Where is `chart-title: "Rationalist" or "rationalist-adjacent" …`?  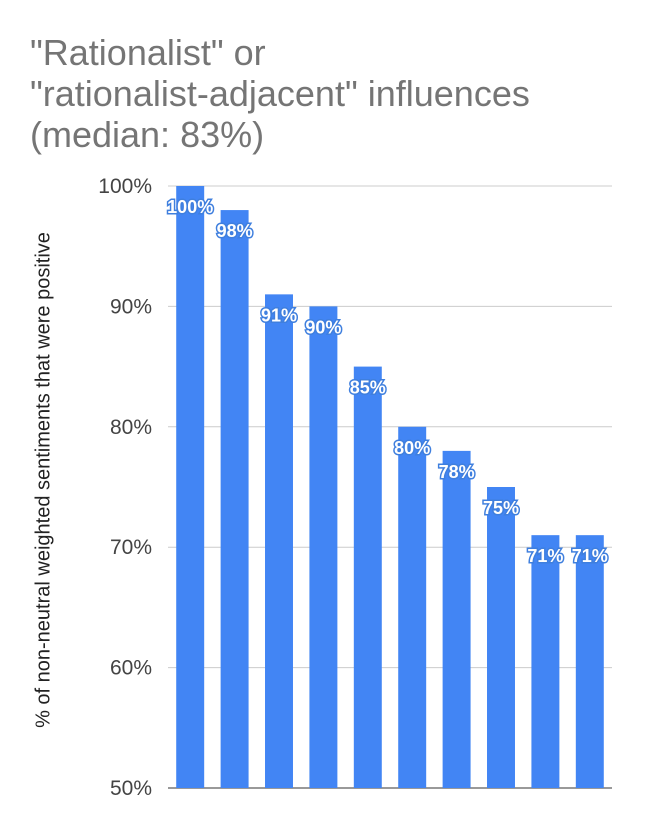 chart-title: "Rationalist" or "rationalist-adjacent" … is located at coordinates (330, 93).